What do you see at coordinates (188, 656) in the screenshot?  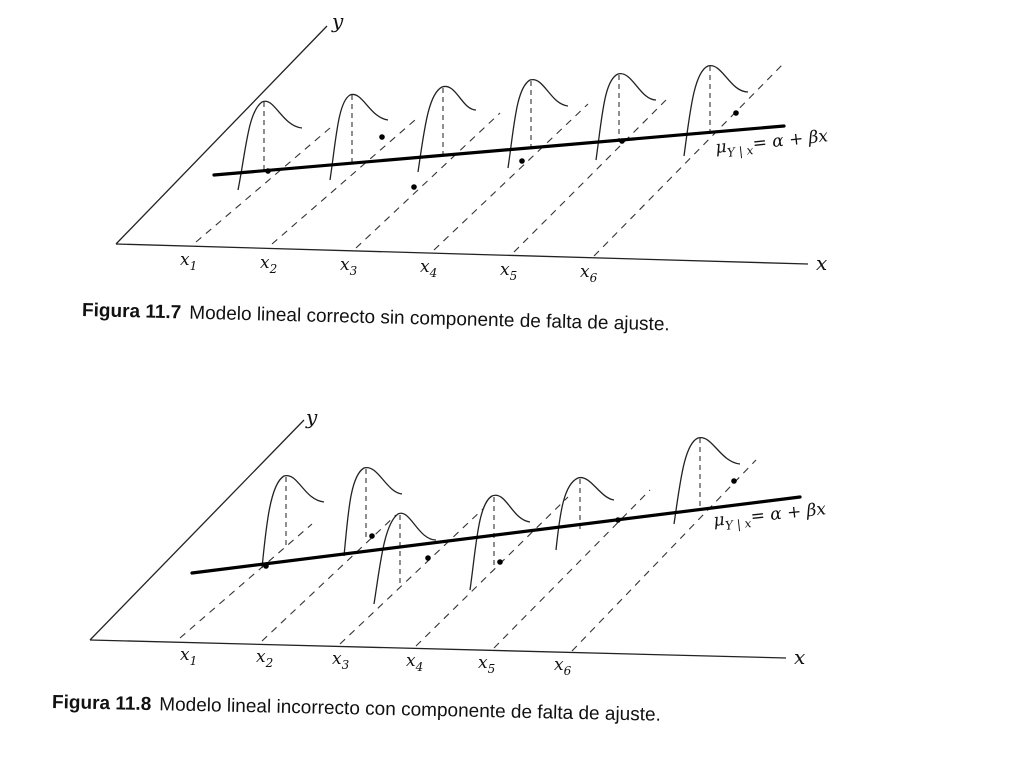 I see `fig2-tick-x1: x1` at bounding box center [188, 656].